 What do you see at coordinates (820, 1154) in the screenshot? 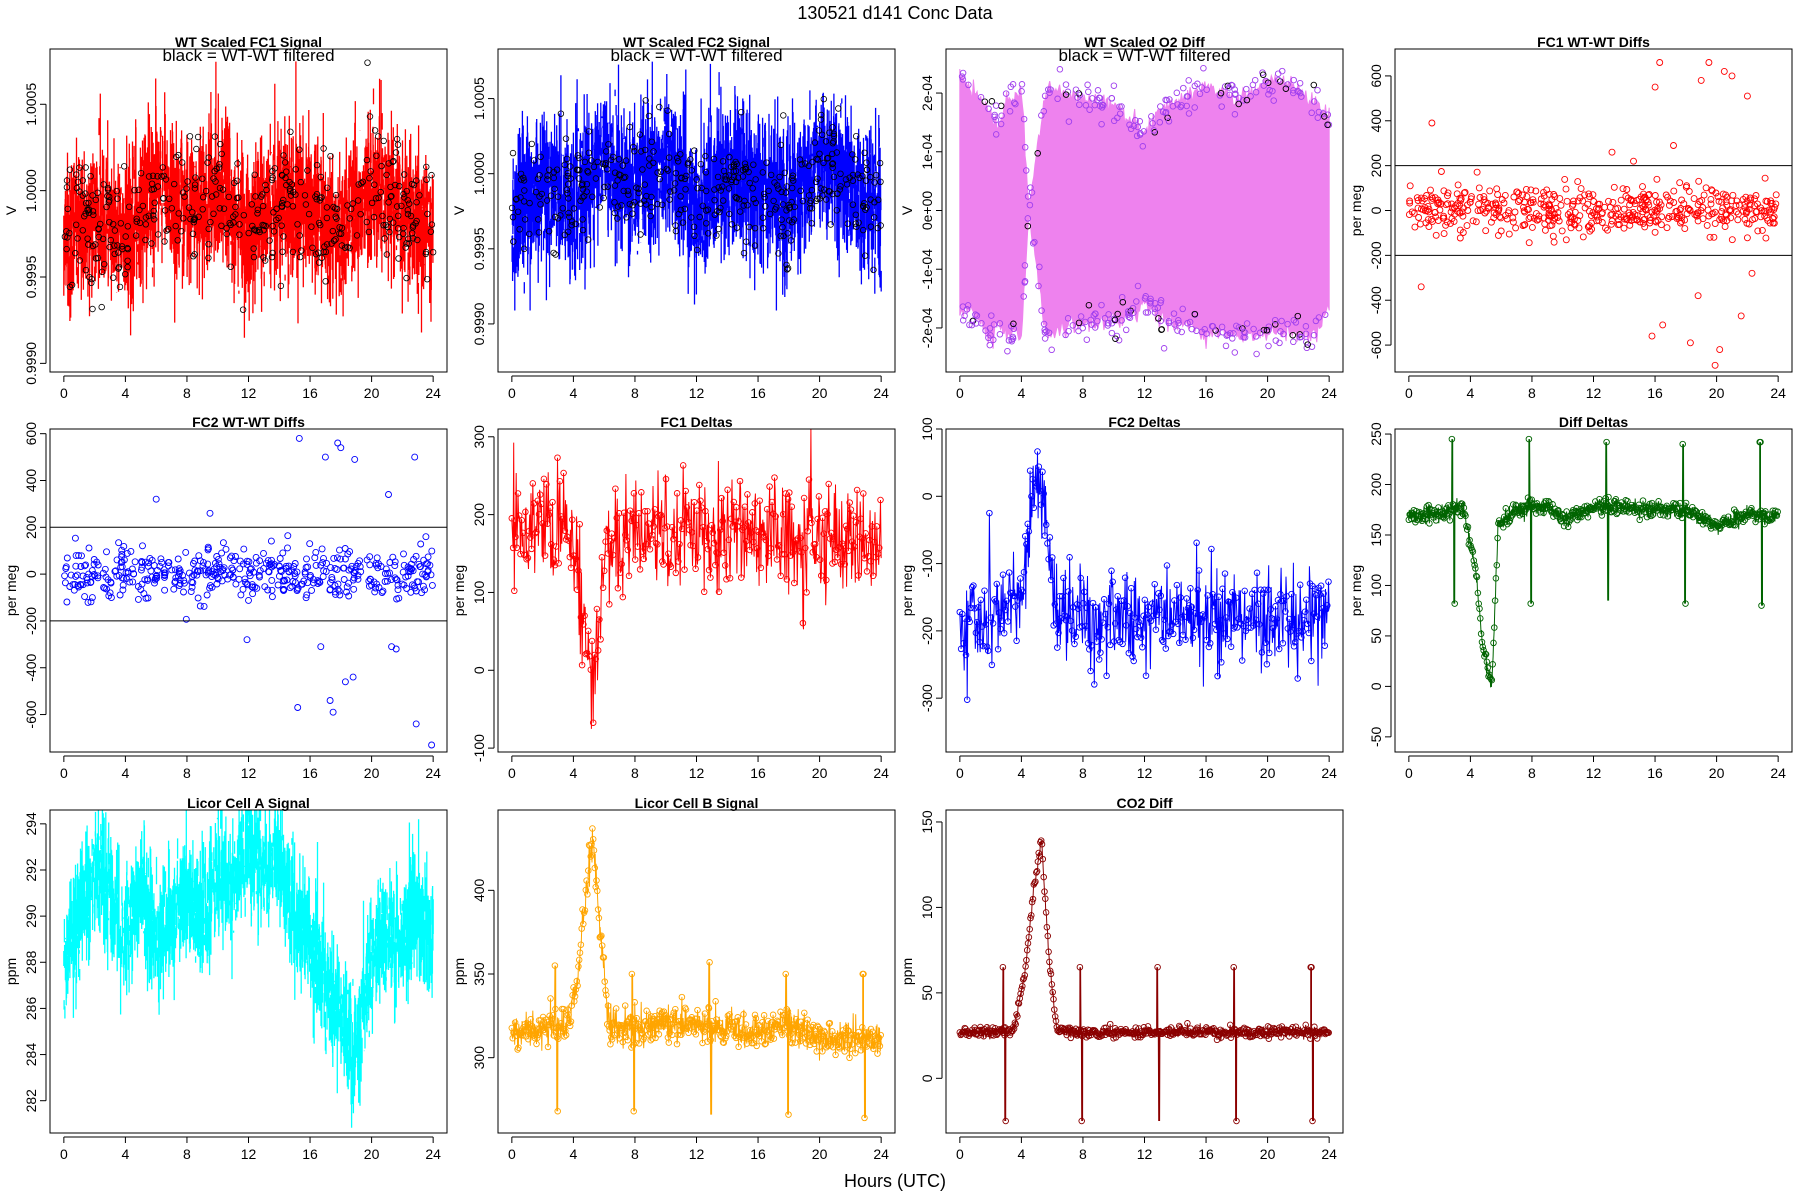
I see `x-tick-label: 20` at bounding box center [820, 1154].